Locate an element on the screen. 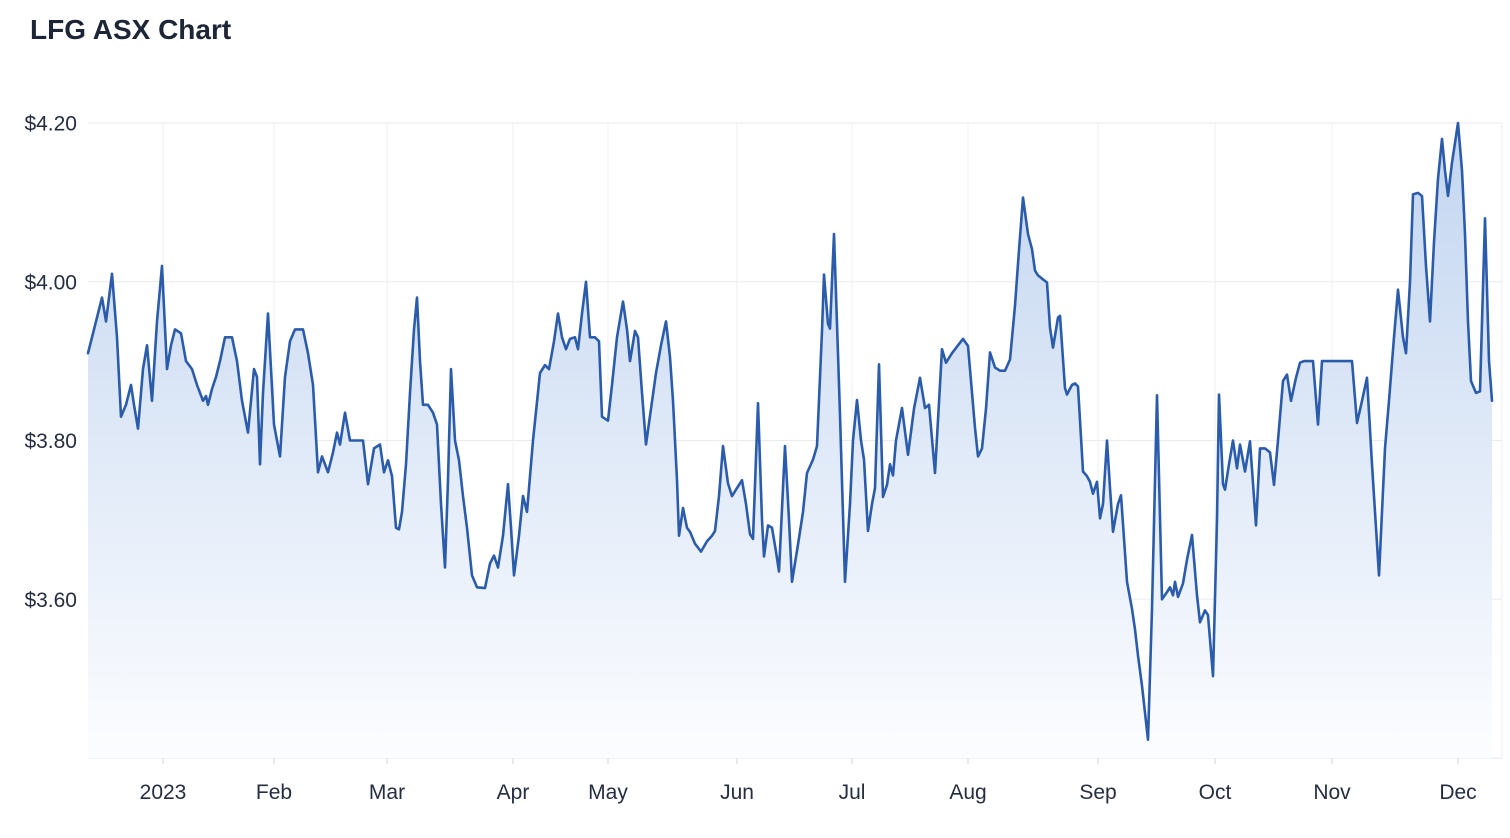 The width and height of the screenshot is (1510, 838). x-axis: 2023 Feb Mar Apr May Jun Jul Aug Sep Oct Nov Dec is located at coordinates (808, 792).